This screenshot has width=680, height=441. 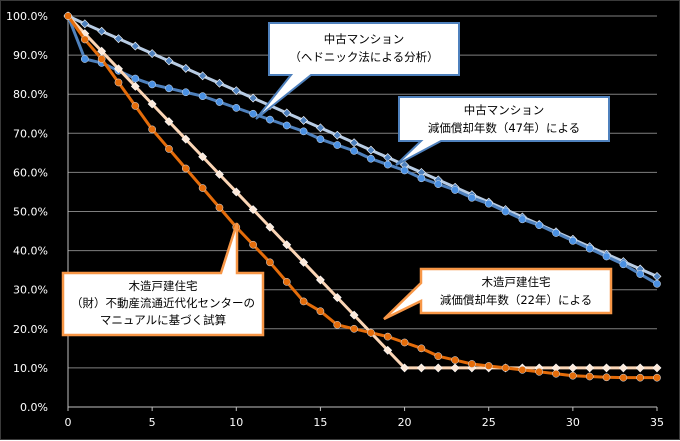 What do you see at coordinates (163, 320) in the screenshot?
I see `callout-wood-manual-line3: マニュアルに基づく試算` at bounding box center [163, 320].